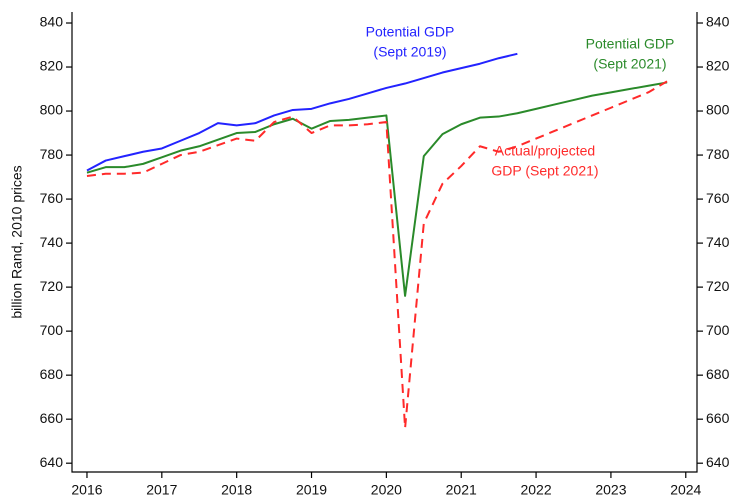  What do you see at coordinates (629, 64) in the screenshot?
I see `annotation: (Sept 2021)` at bounding box center [629, 64].